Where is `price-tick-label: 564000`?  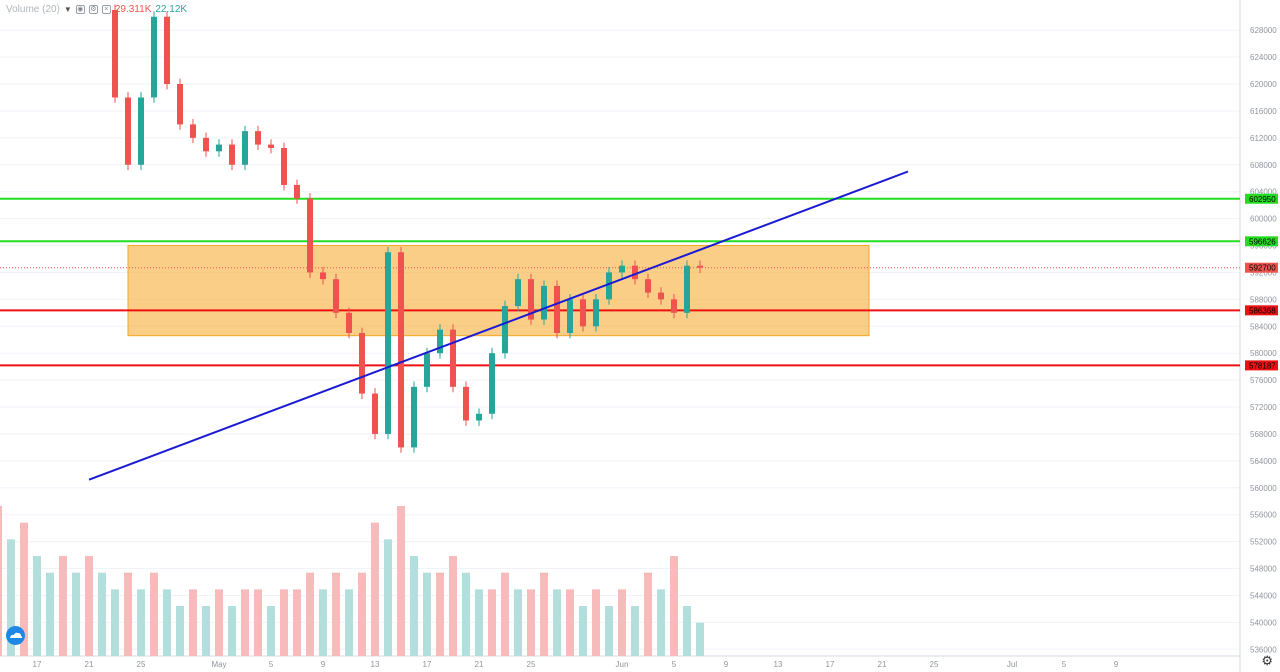
price-tick-label: 564000 is located at coordinates (1263, 461).